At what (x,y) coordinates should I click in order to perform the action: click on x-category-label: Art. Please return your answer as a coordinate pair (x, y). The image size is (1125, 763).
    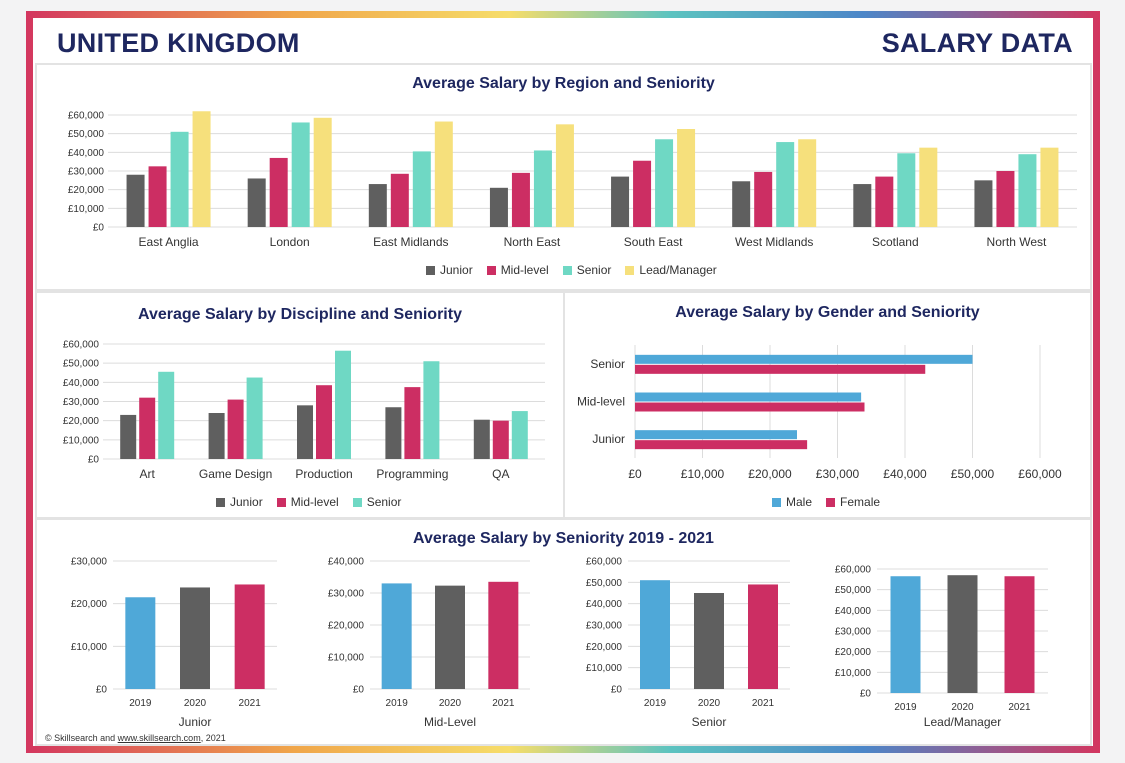
    Looking at the image, I should click on (148, 474).